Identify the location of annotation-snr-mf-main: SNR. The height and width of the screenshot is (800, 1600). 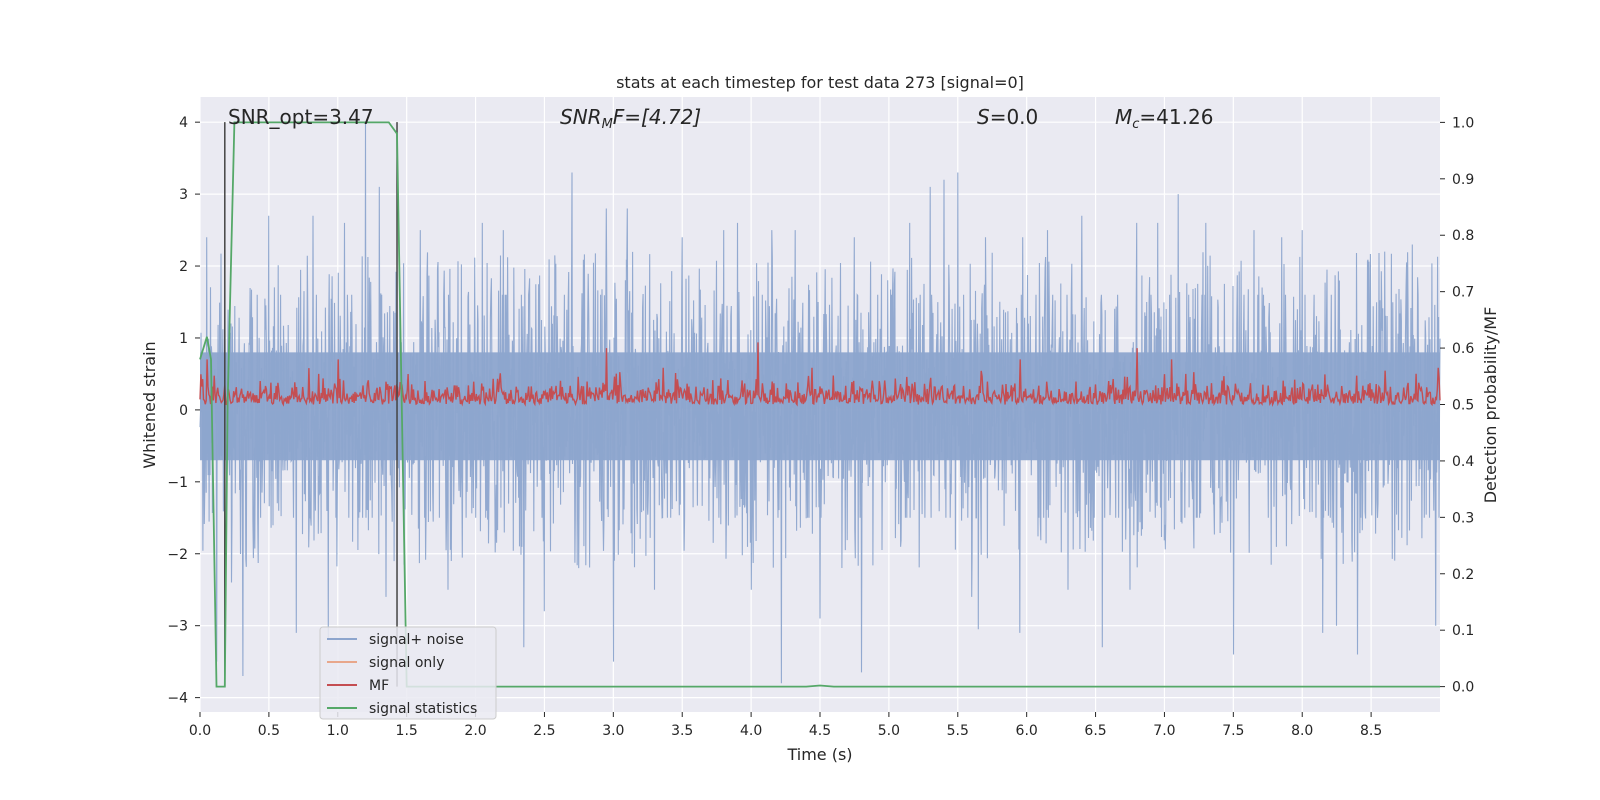
(581, 117).